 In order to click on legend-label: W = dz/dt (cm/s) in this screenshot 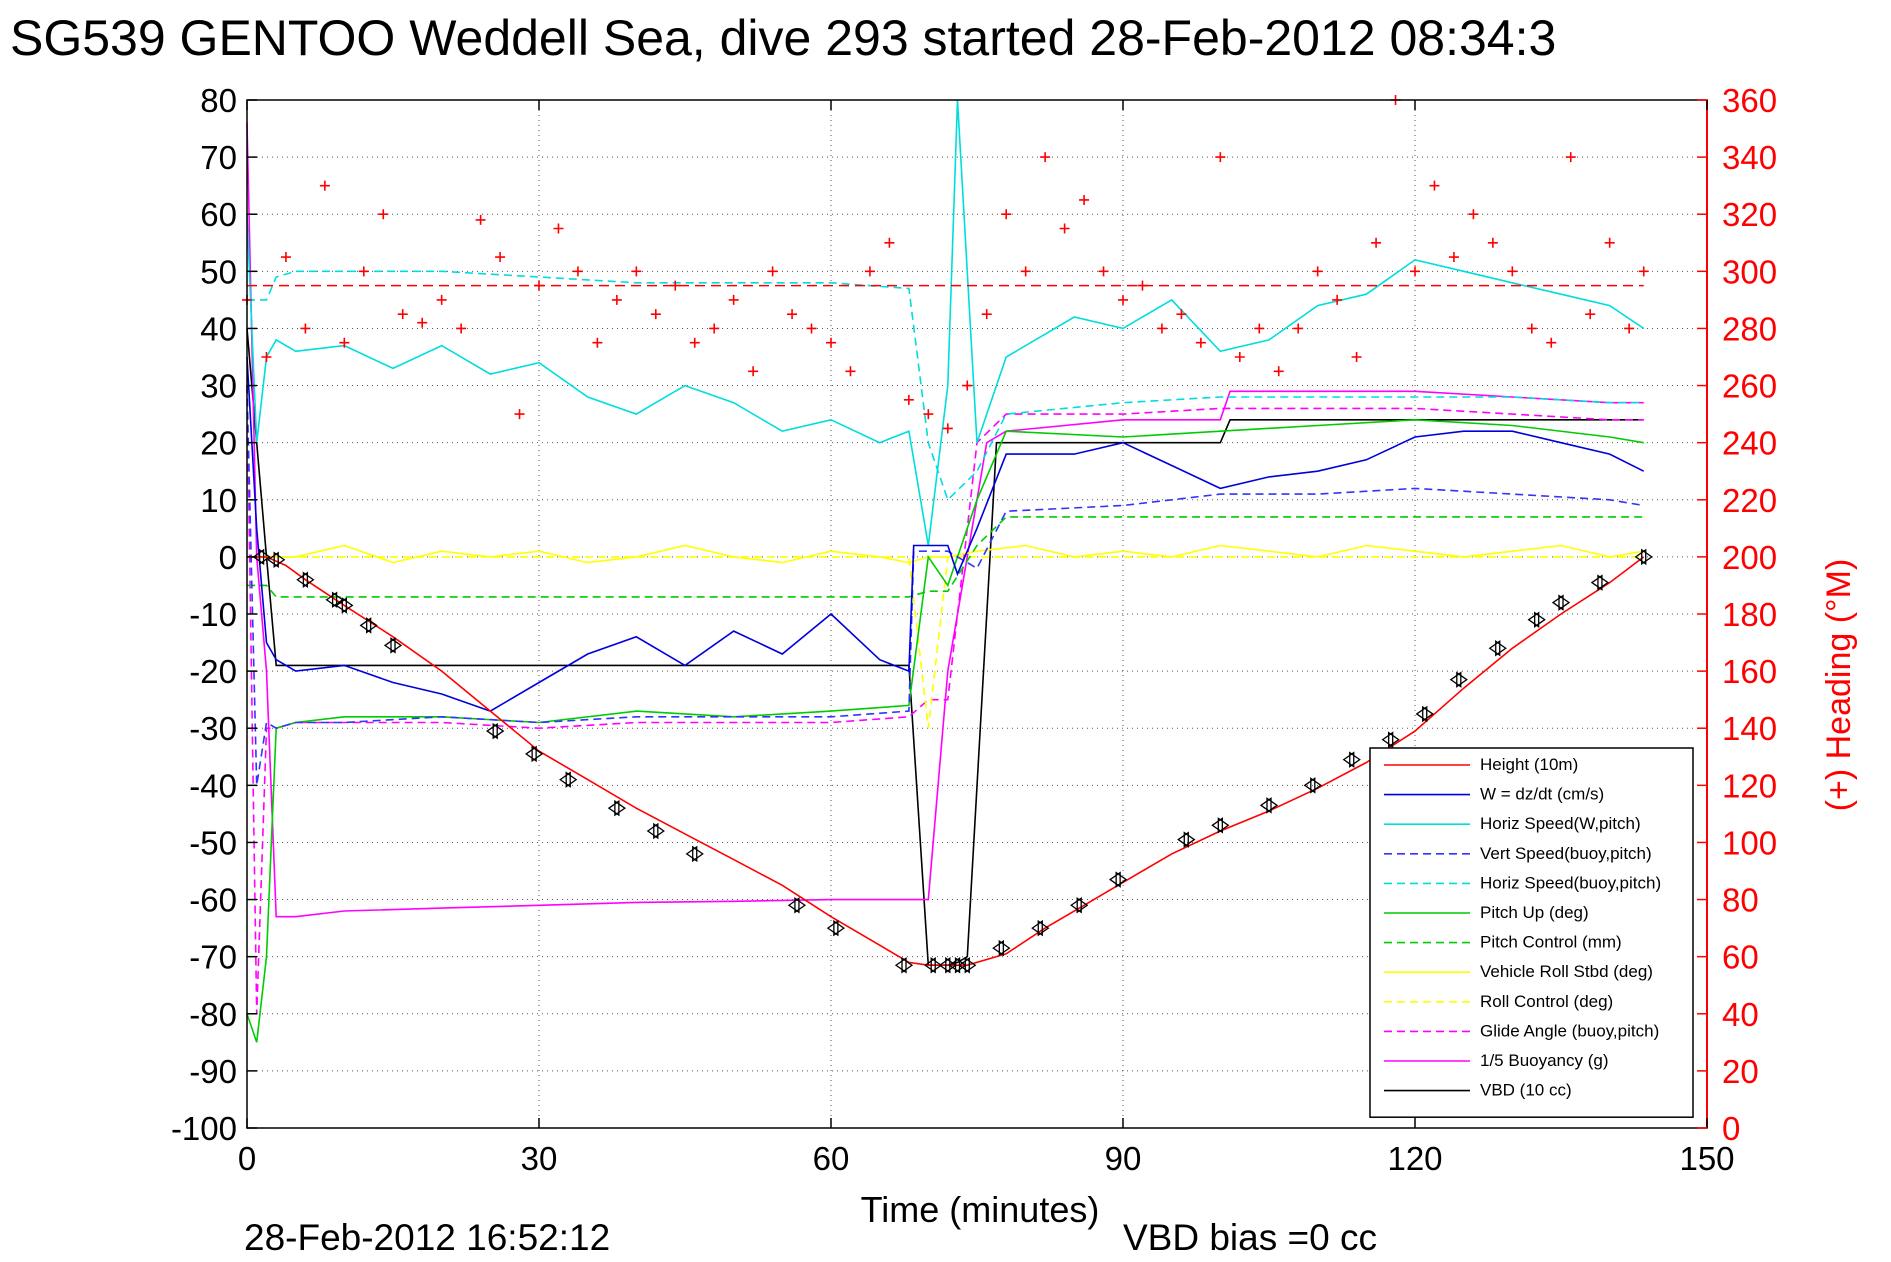, I will do `click(1542, 794)`.